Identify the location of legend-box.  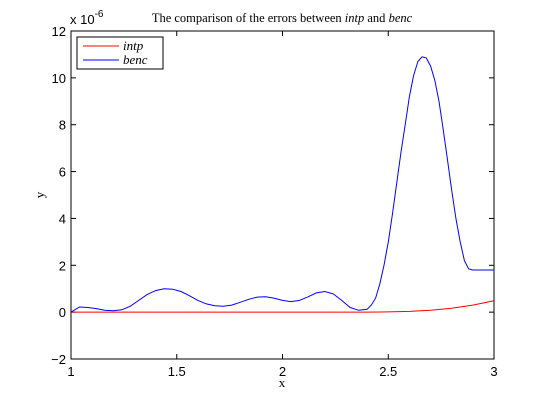
(120, 53).